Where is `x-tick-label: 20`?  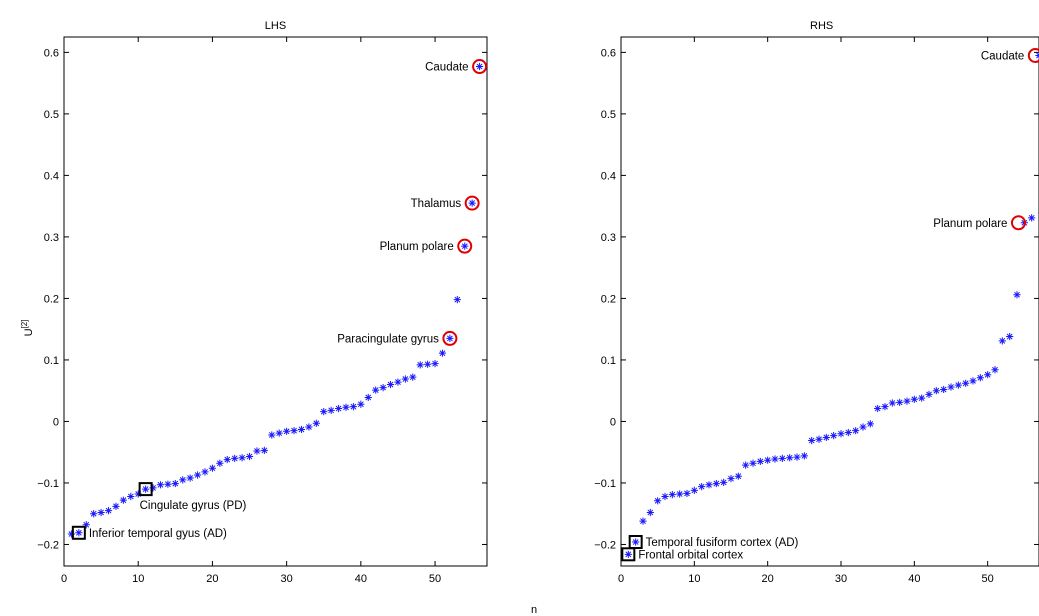 x-tick-label: 20 is located at coordinates (768, 579).